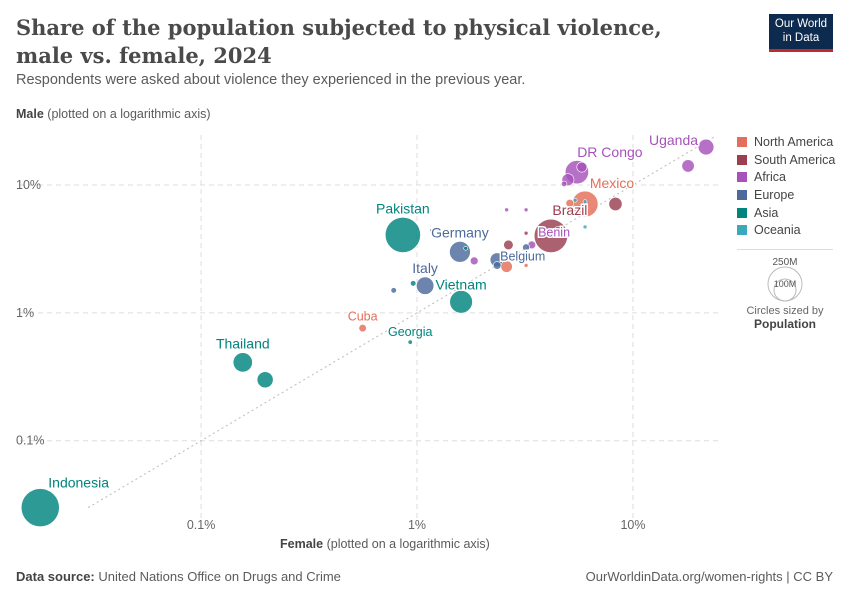 Image resolution: width=850 pixels, height=600 pixels. I want to click on legend-label: Europe, so click(774, 194).